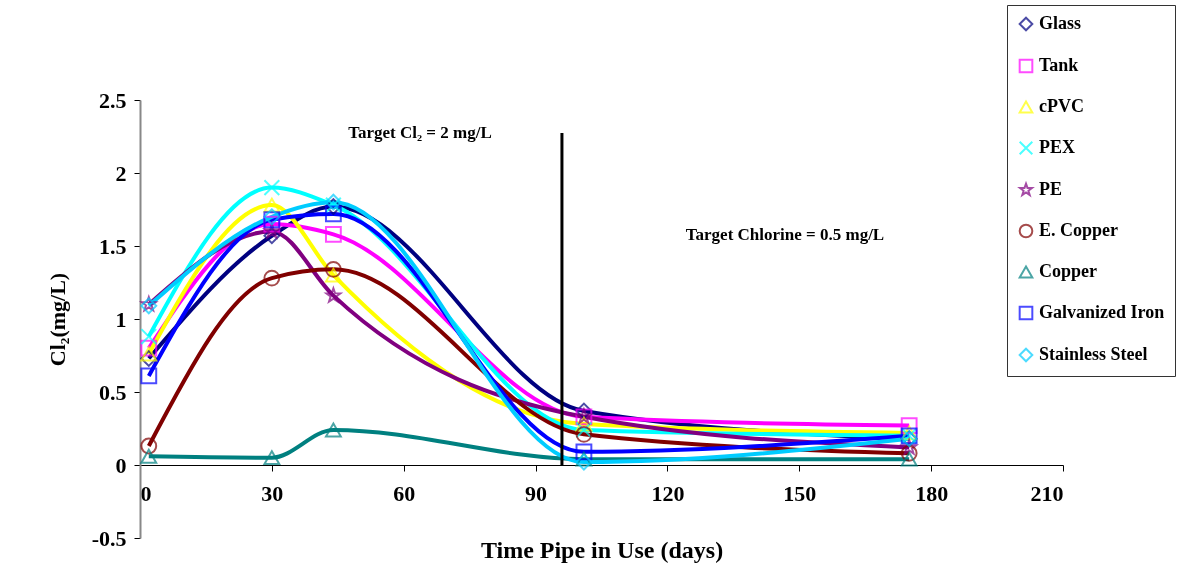  I want to click on x-tick-label: 90, so click(536, 493).